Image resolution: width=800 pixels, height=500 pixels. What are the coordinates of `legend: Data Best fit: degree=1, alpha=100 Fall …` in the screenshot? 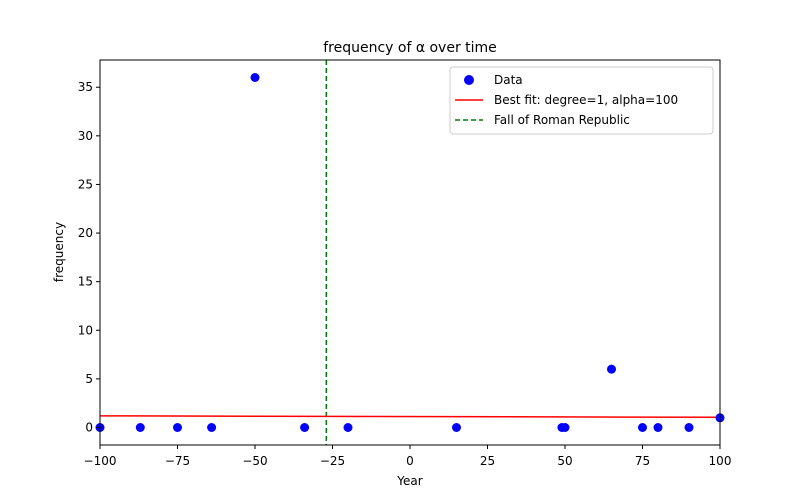 It's located at (581, 100).